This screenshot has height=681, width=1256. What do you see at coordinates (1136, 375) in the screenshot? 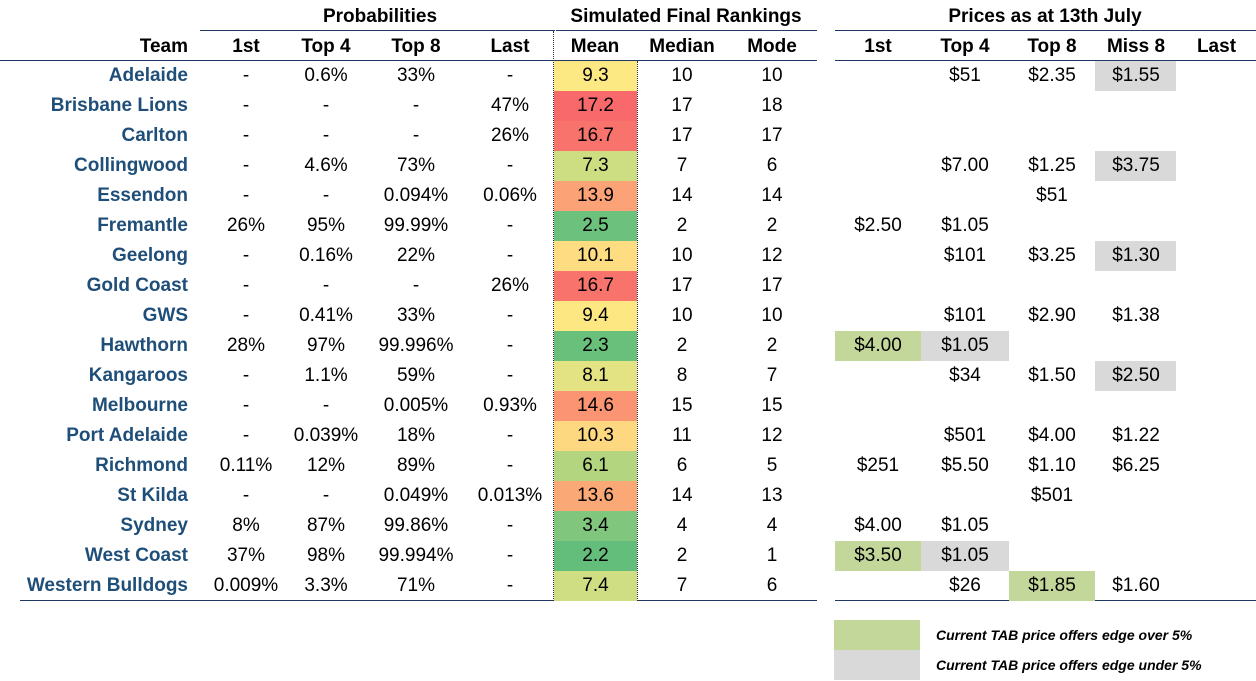
I see `price-miss8: $2.50` at bounding box center [1136, 375].